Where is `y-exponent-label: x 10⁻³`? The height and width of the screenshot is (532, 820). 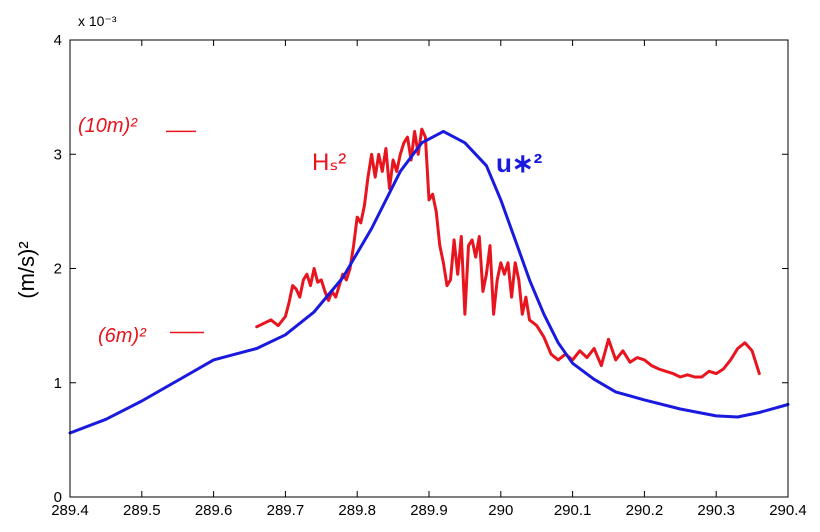 y-exponent-label: x 10⁻³ is located at coordinates (97, 21).